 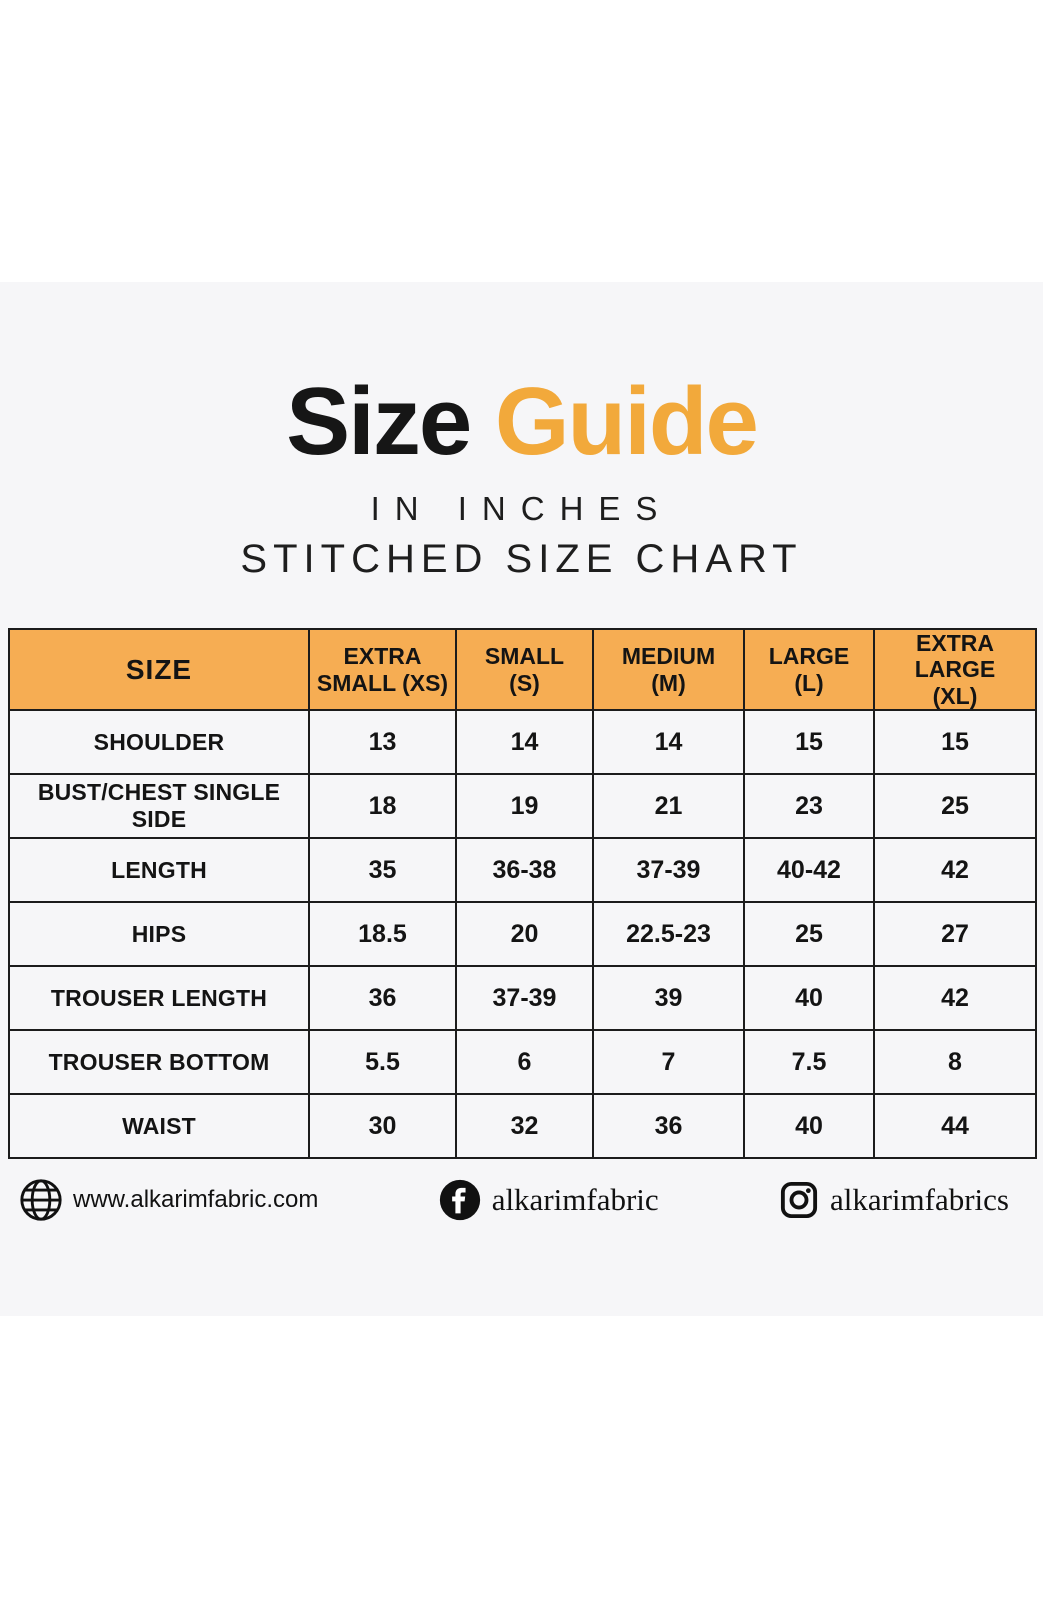 What do you see at coordinates (668, 1062) in the screenshot?
I see `measurement-cell: 7` at bounding box center [668, 1062].